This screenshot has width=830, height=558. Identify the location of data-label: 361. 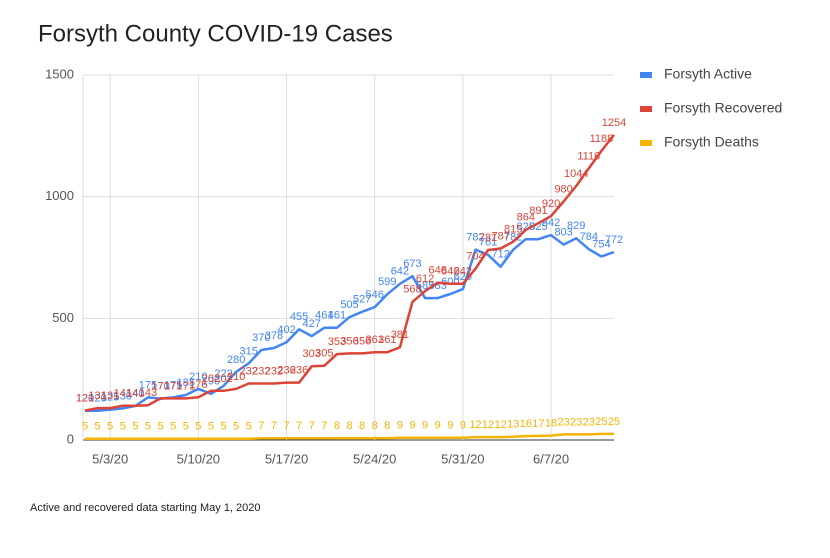
(387, 340).